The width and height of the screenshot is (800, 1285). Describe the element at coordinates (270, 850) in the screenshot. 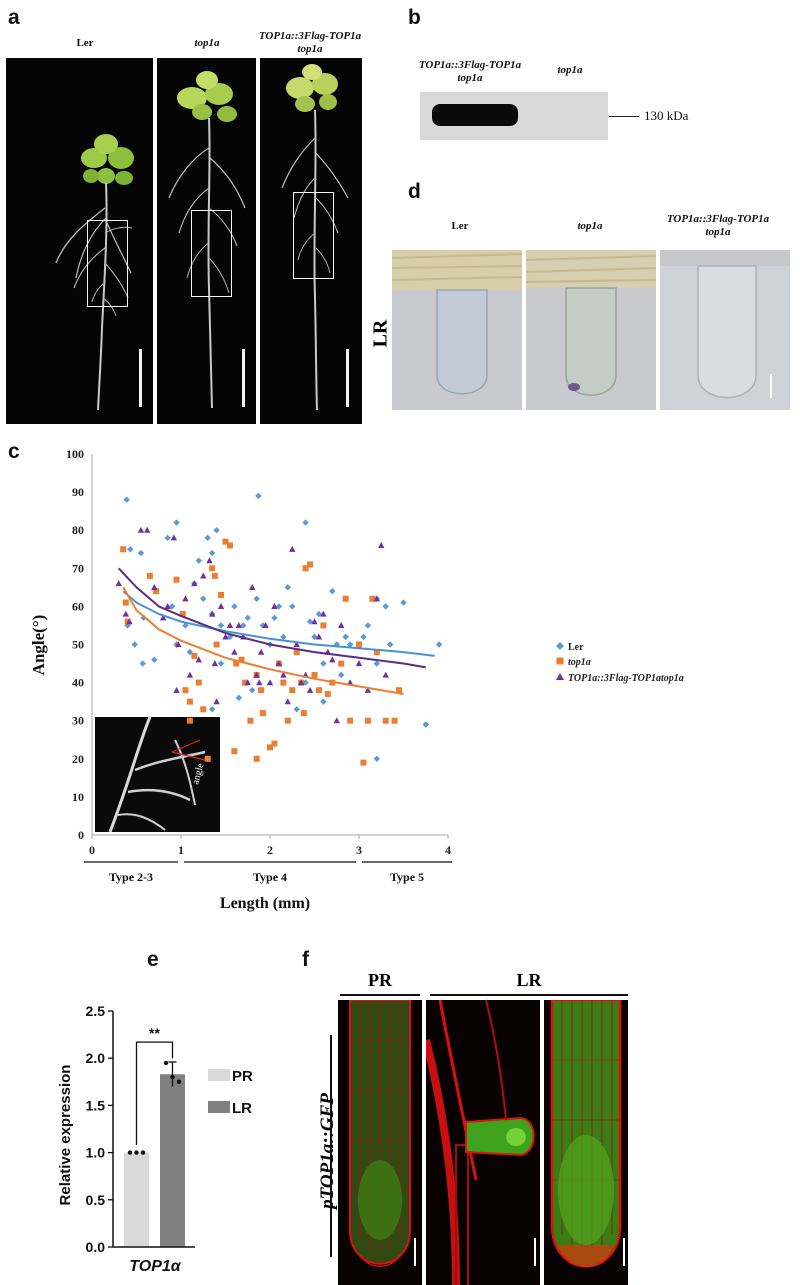

I see `x-tick-label: 2` at that location.